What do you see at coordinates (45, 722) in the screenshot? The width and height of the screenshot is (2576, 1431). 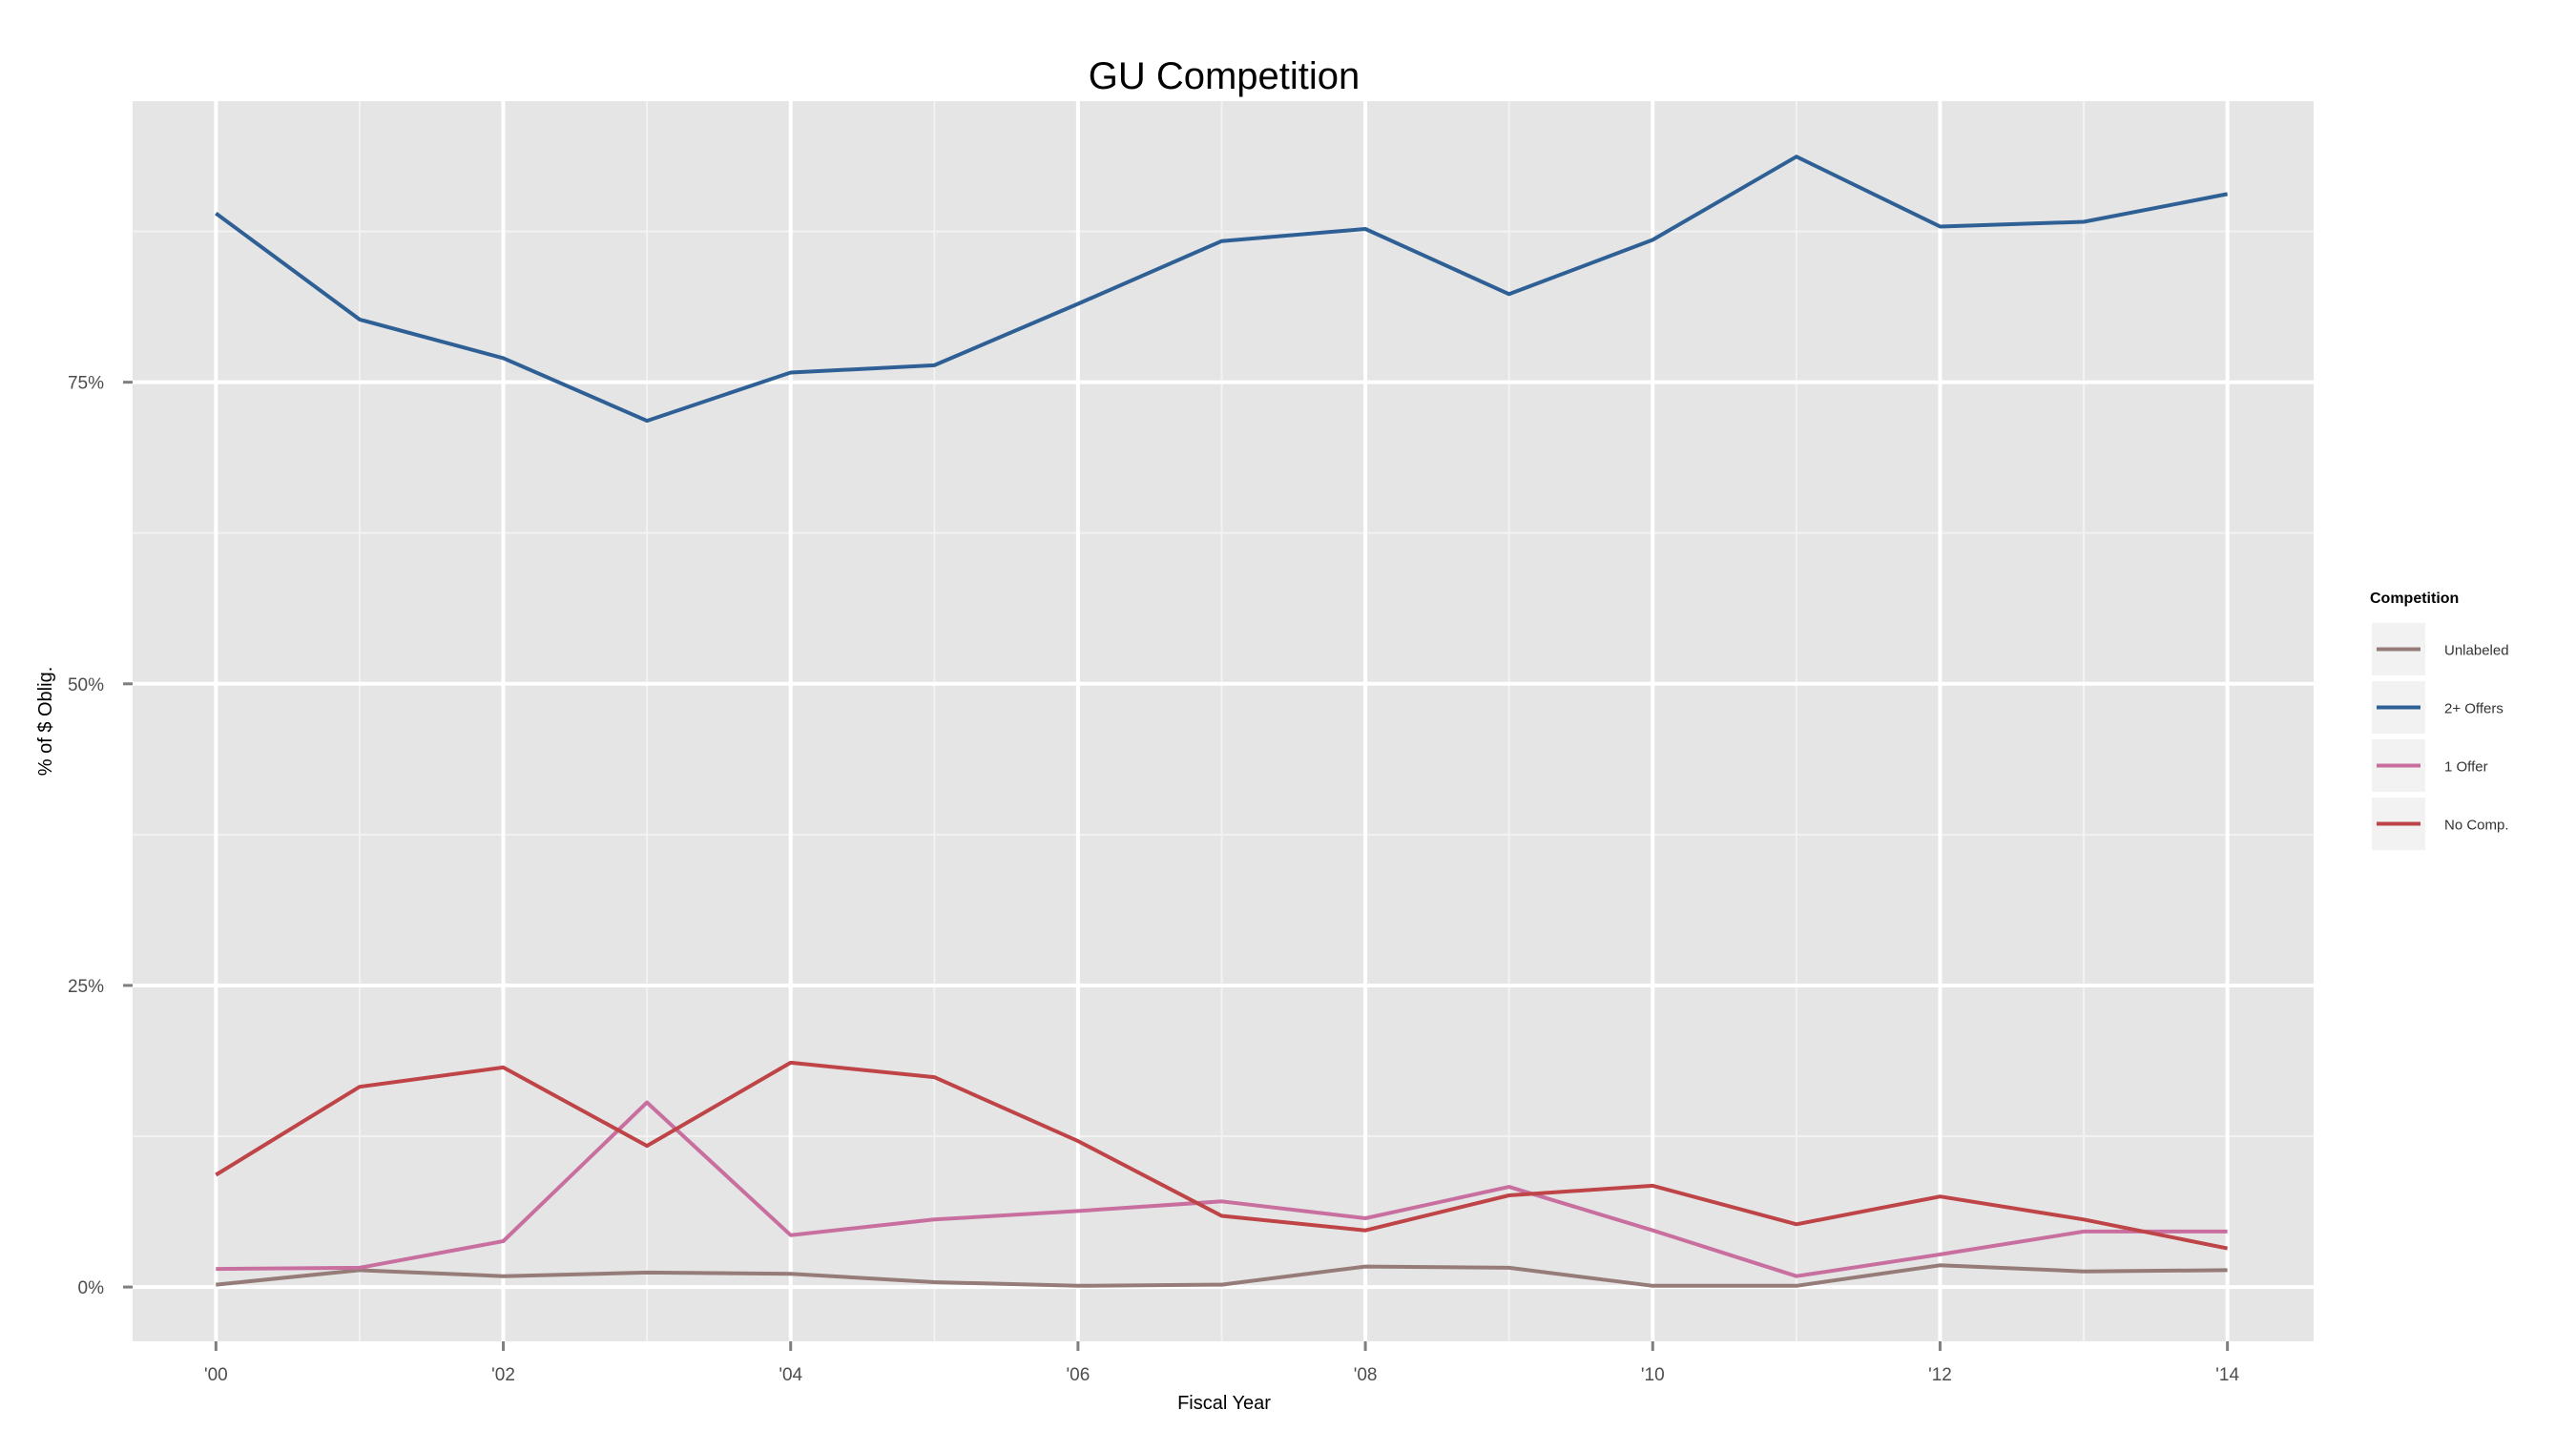 I see `y-axis-title: % of $ Oblig.` at bounding box center [45, 722].